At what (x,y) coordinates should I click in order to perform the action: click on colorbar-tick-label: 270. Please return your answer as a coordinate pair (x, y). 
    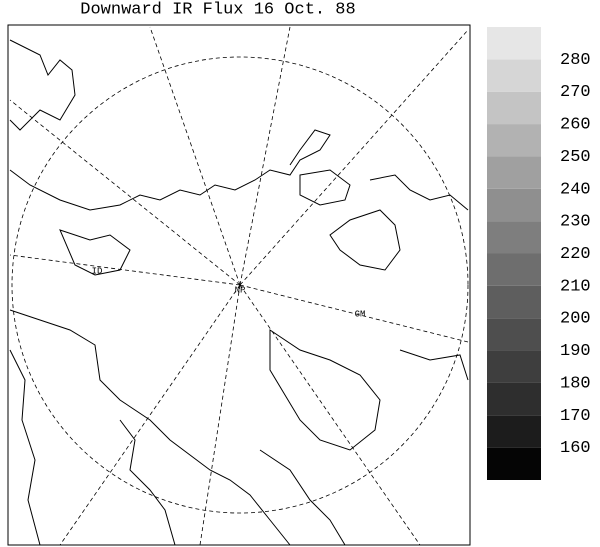
    Looking at the image, I should click on (575, 92).